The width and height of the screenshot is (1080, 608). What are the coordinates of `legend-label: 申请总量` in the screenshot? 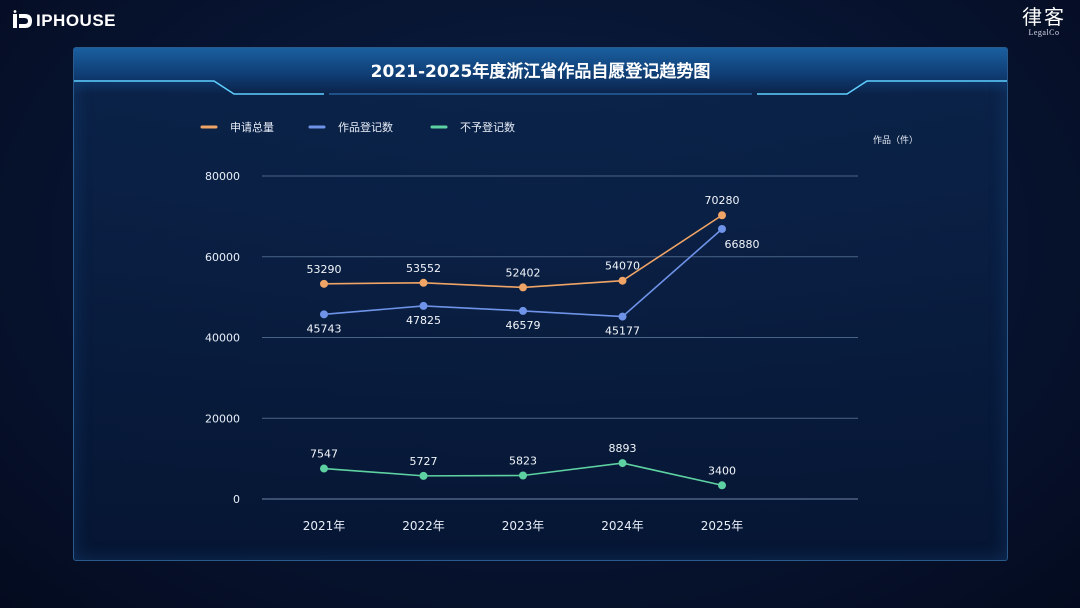 It's located at (252, 127).